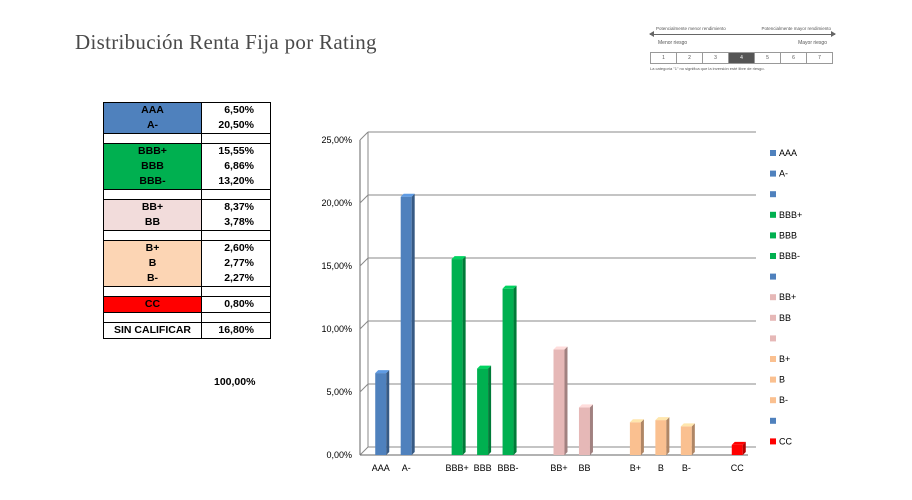  Describe the element at coordinates (236, 166) in the screenshot. I see `rating-value-cell: 15,55% 6,86% 13,20%` at that location.